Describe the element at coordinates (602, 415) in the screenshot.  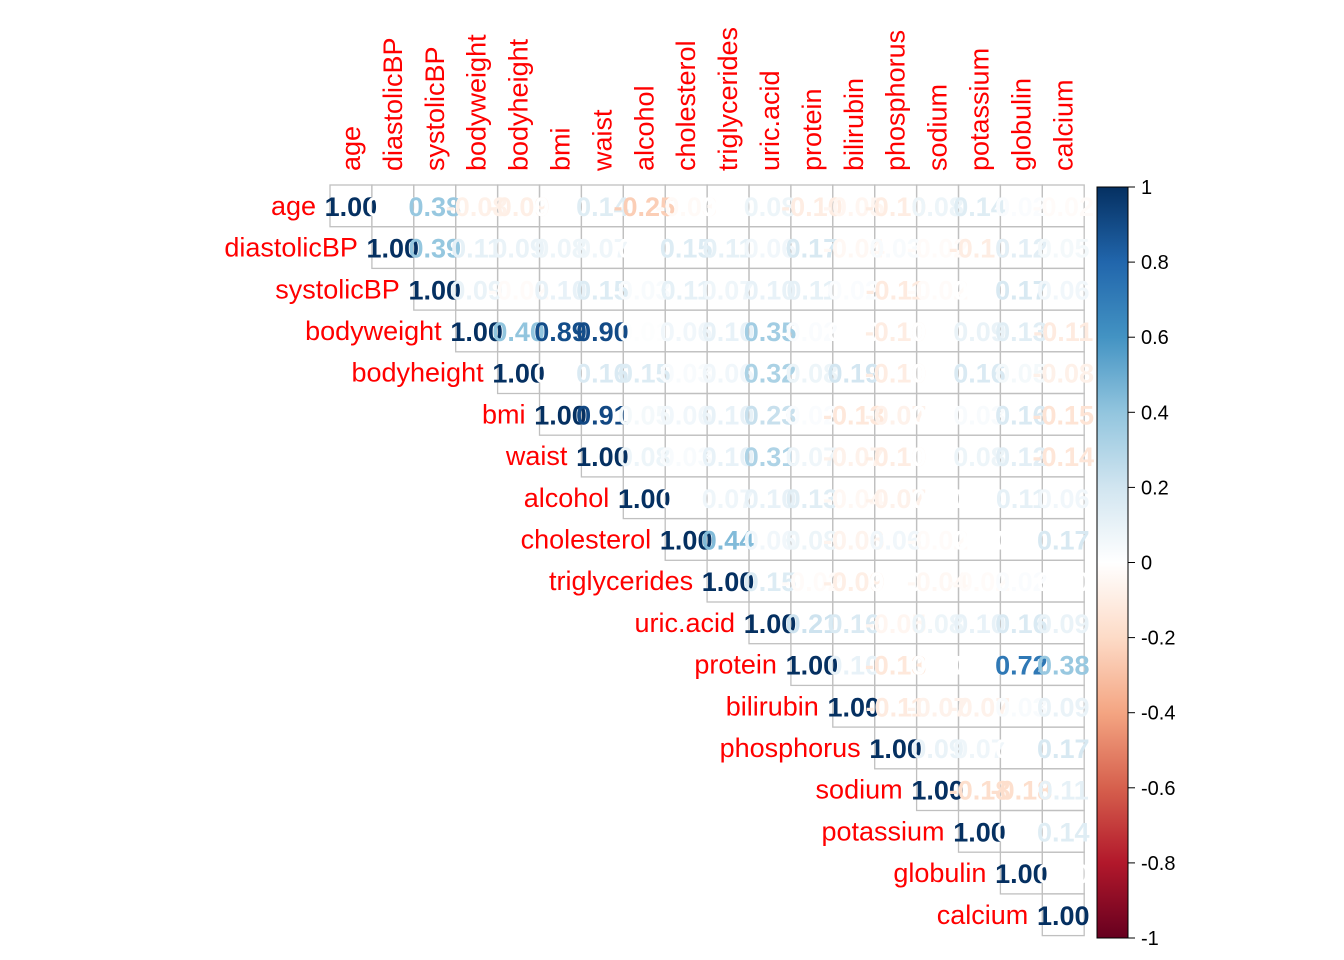
I see `corr-value-bmi-waist: 0.91` at that location.